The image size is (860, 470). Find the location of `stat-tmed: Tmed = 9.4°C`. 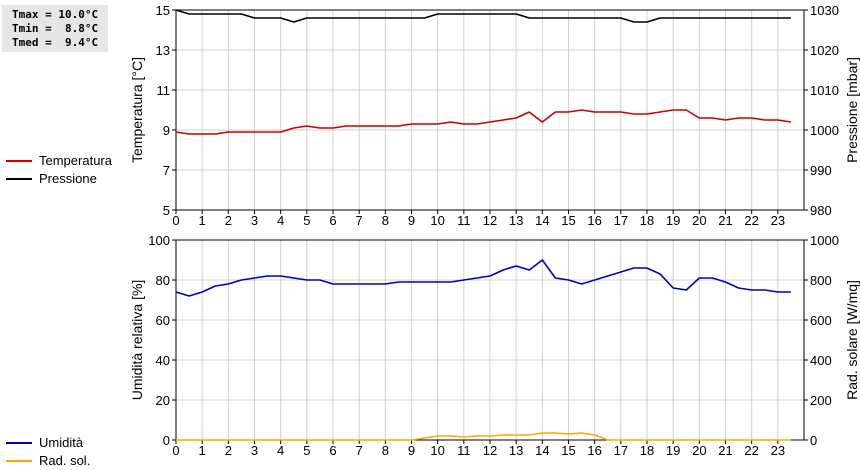

stat-tmed: Tmed = 9.4°C is located at coordinates (55, 42).